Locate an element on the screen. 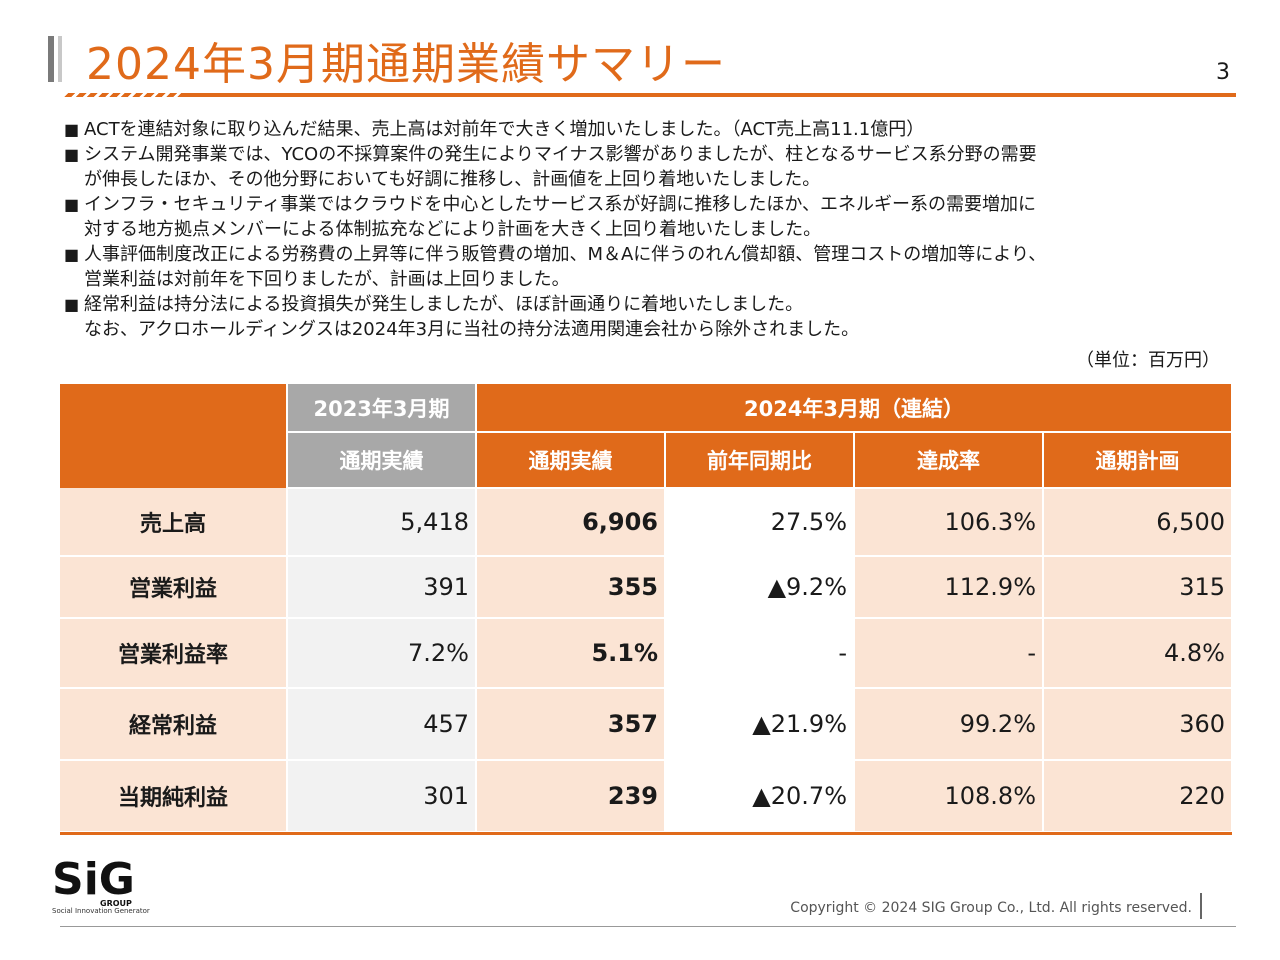 This screenshot has width=1280, height=960. table-cell: 220 is located at coordinates (1138, 796).